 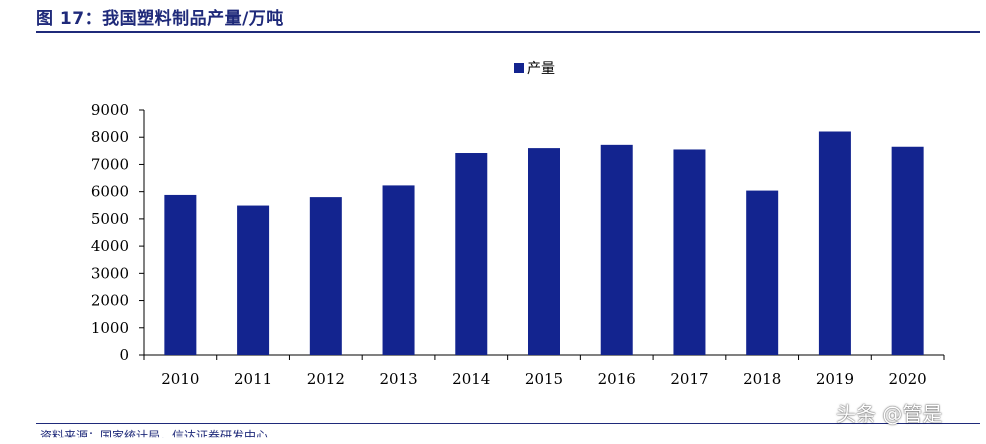 I want to click on bar-2012, so click(x=325, y=276).